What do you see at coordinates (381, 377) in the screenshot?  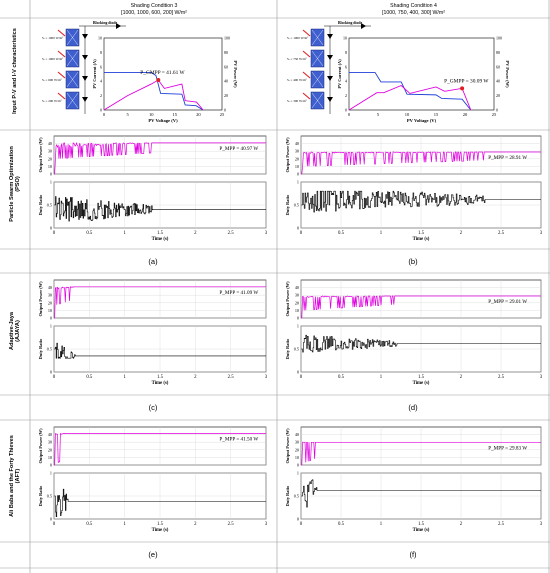 I see `x-tick-label: 1` at bounding box center [381, 377].